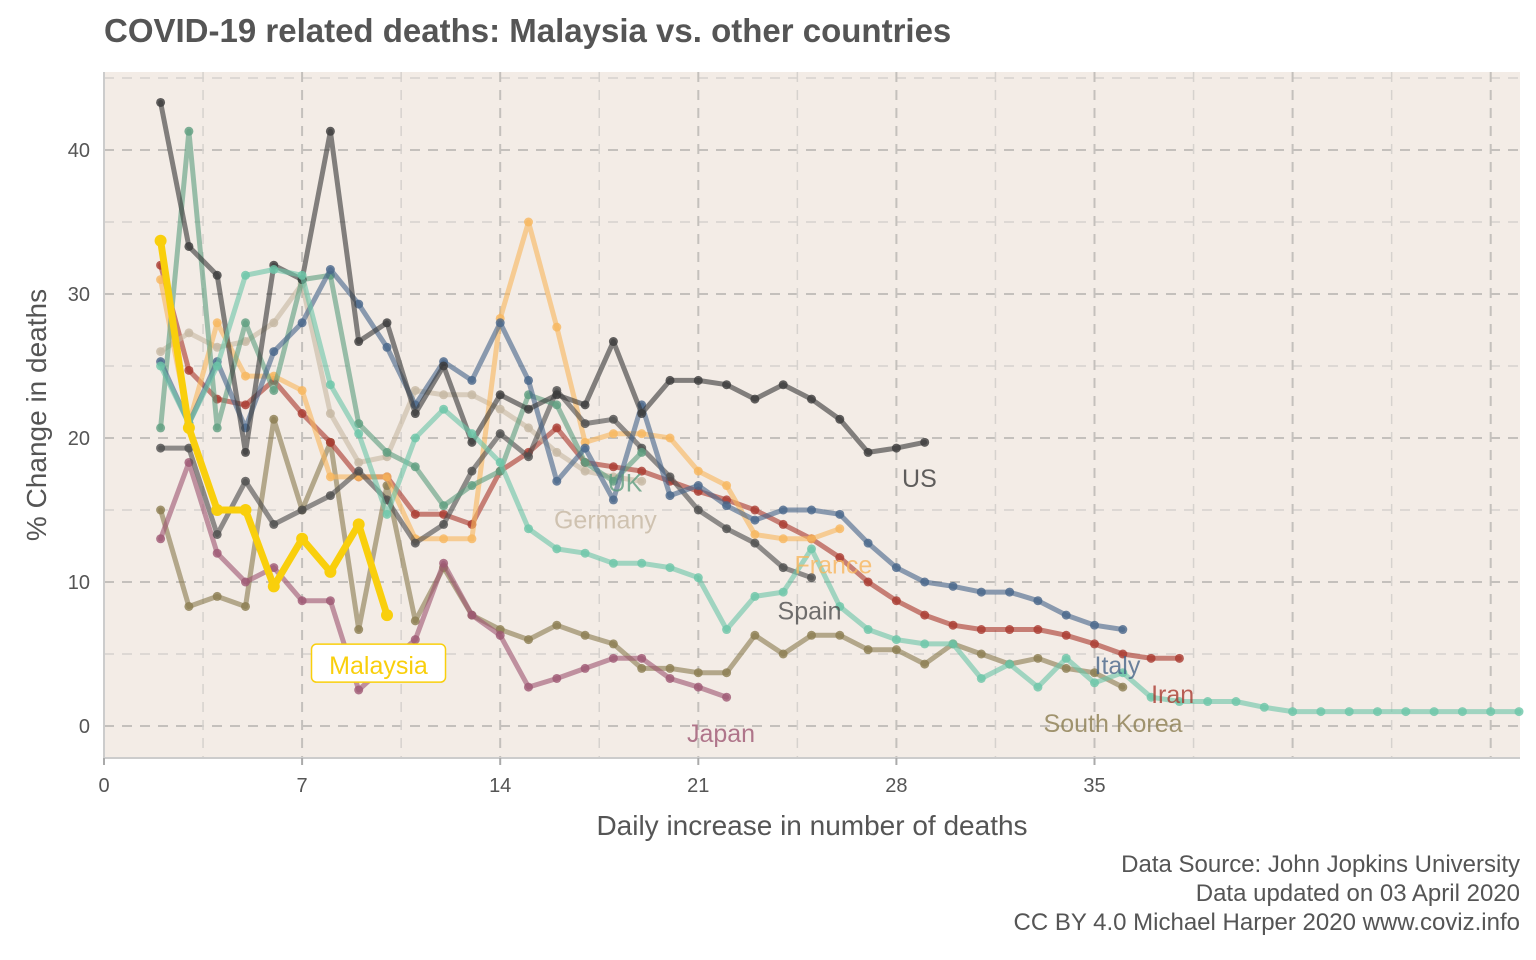 The height and width of the screenshot is (960, 1536). I want to click on x-tick-label: 7, so click(302, 786).